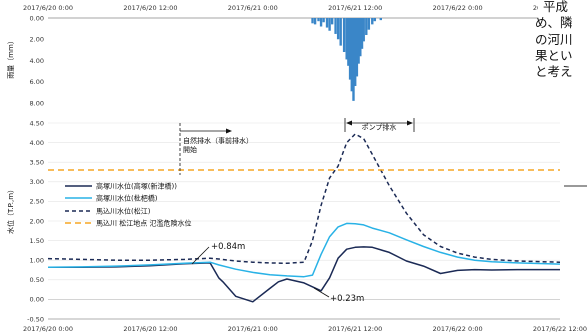 The image size is (587, 336). Describe the element at coordinates (35, 319) in the screenshot. I see `water-level-y-tick-label: -0.50` at that location.